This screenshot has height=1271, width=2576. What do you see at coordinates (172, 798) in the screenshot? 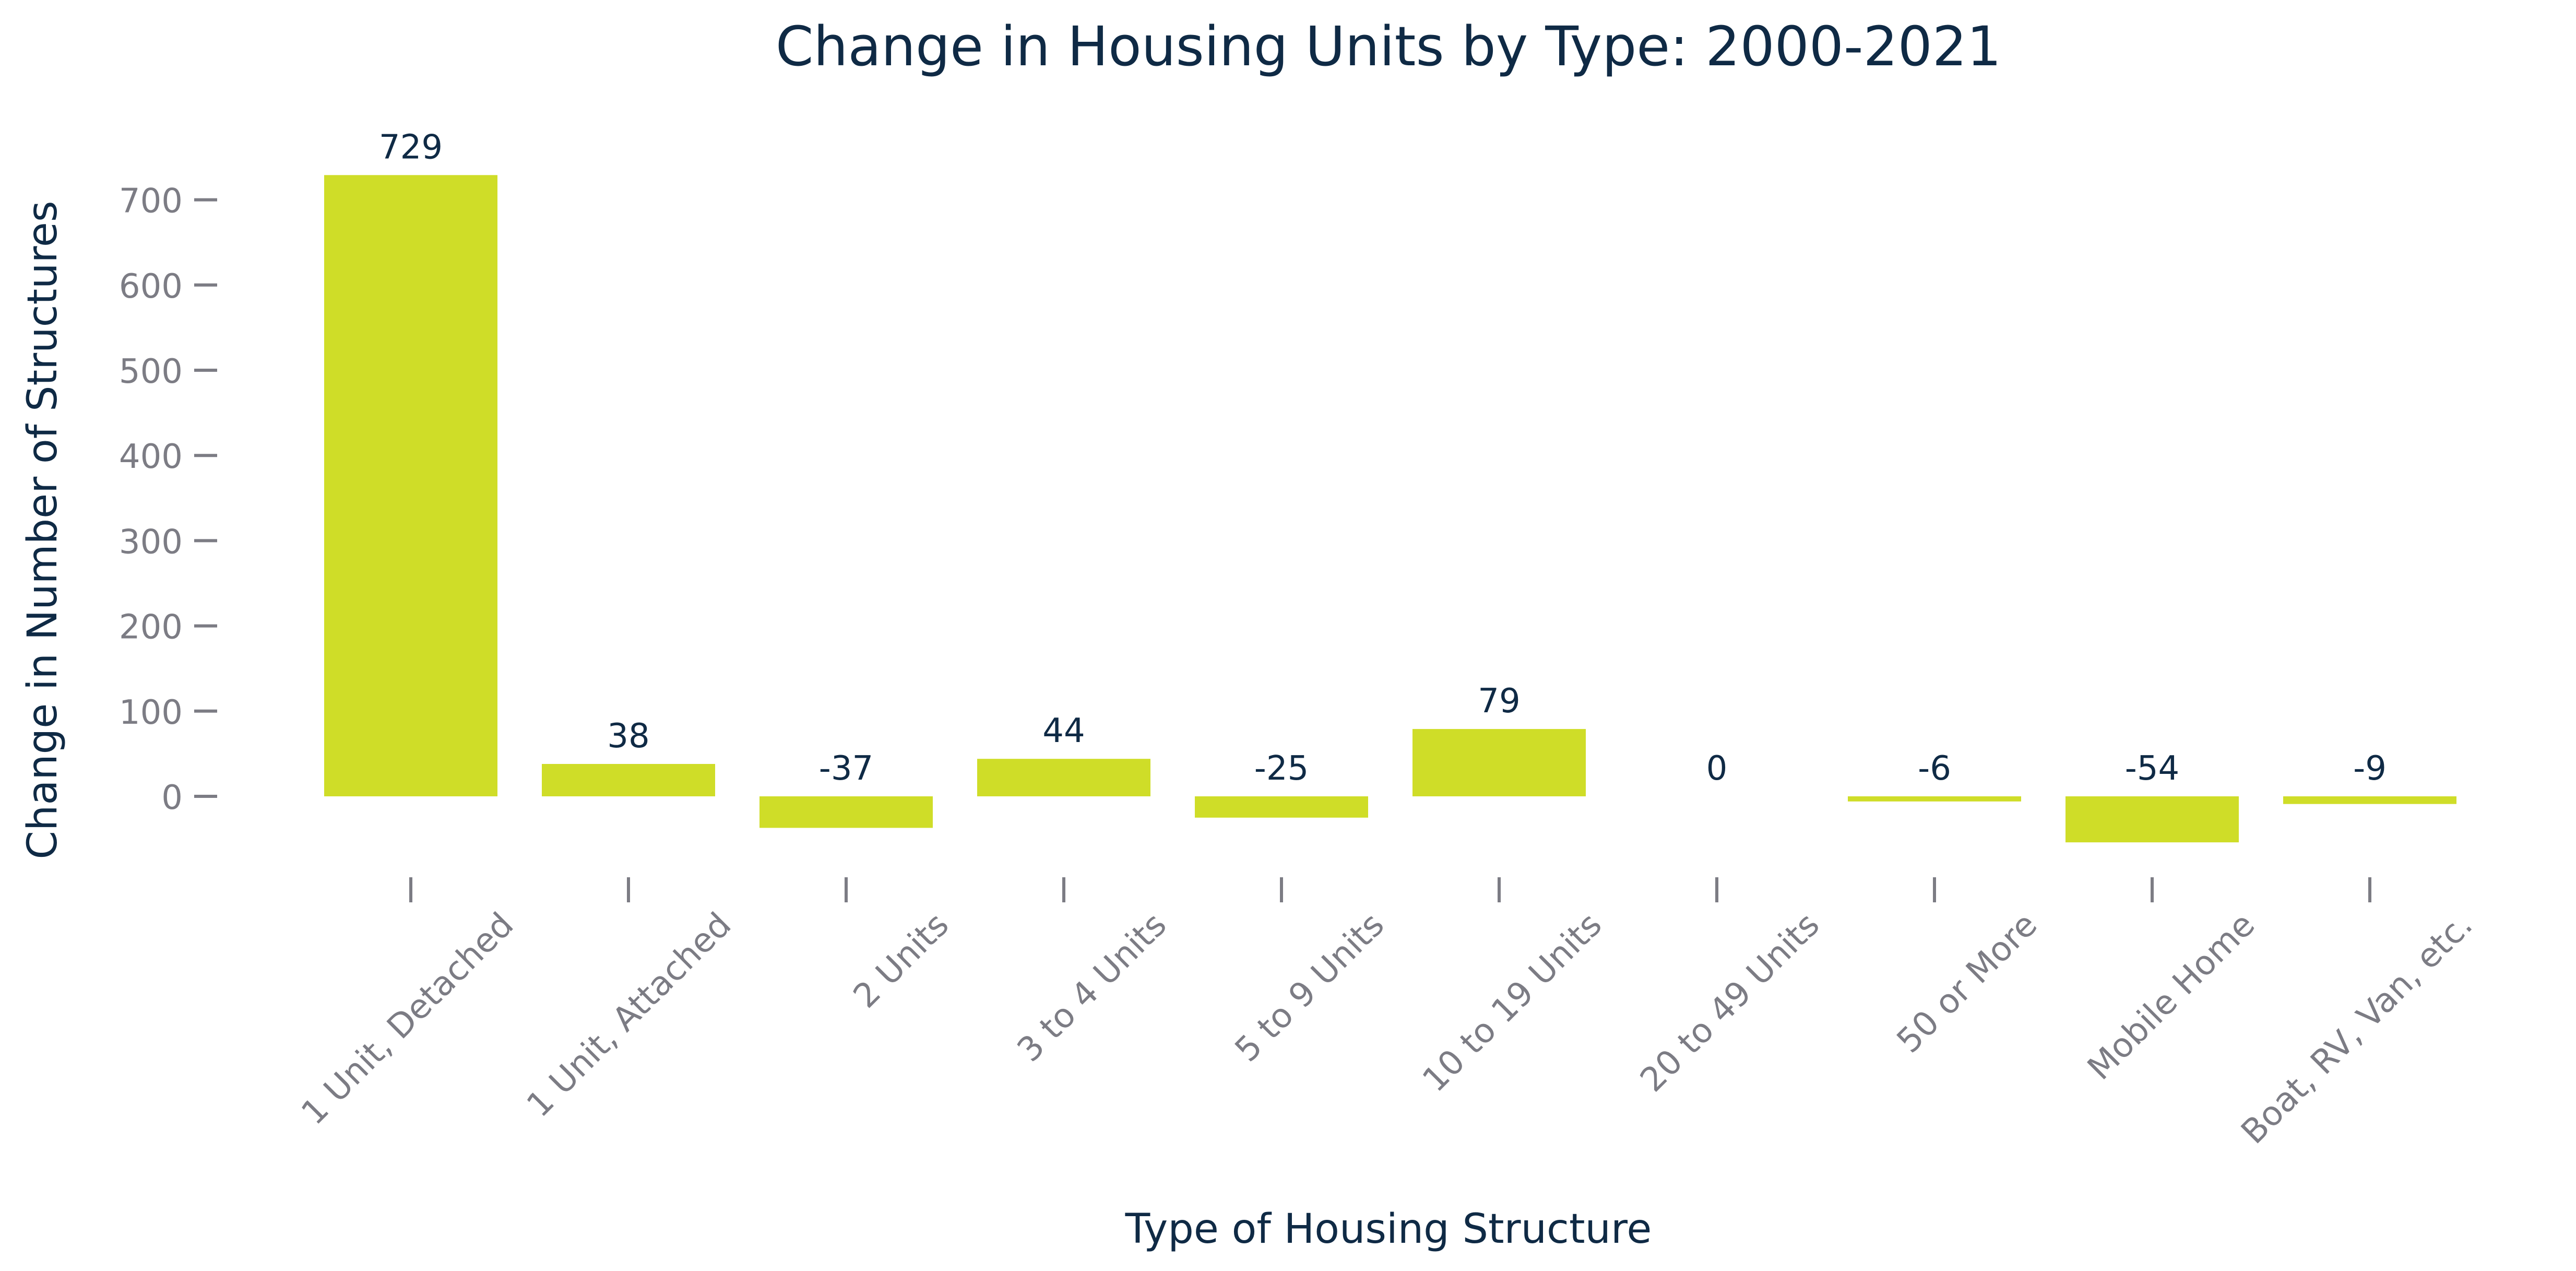
I see `y-tick-label: 0` at bounding box center [172, 798].